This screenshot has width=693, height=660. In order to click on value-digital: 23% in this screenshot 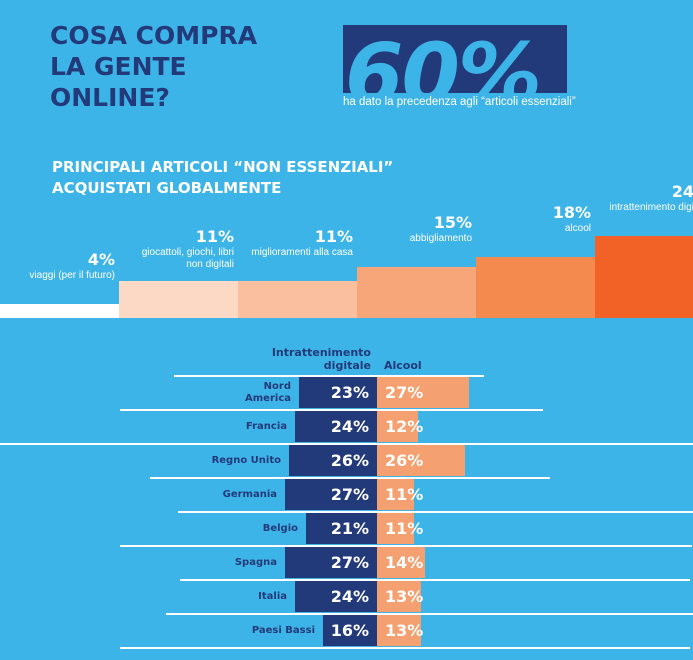, I will do `click(349, 392)`.